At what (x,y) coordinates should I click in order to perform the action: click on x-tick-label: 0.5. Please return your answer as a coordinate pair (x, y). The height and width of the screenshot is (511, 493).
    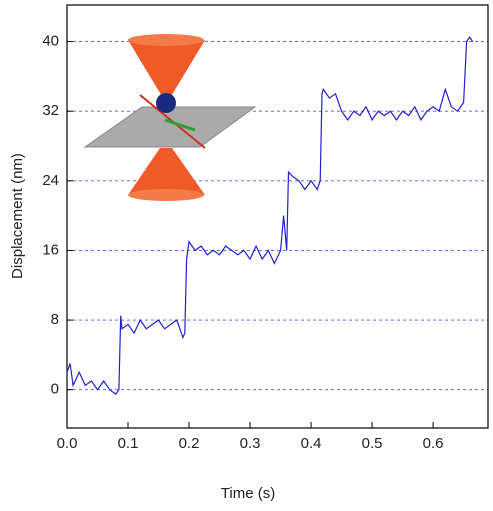
    Looking at the image, I should click on (372, 443).